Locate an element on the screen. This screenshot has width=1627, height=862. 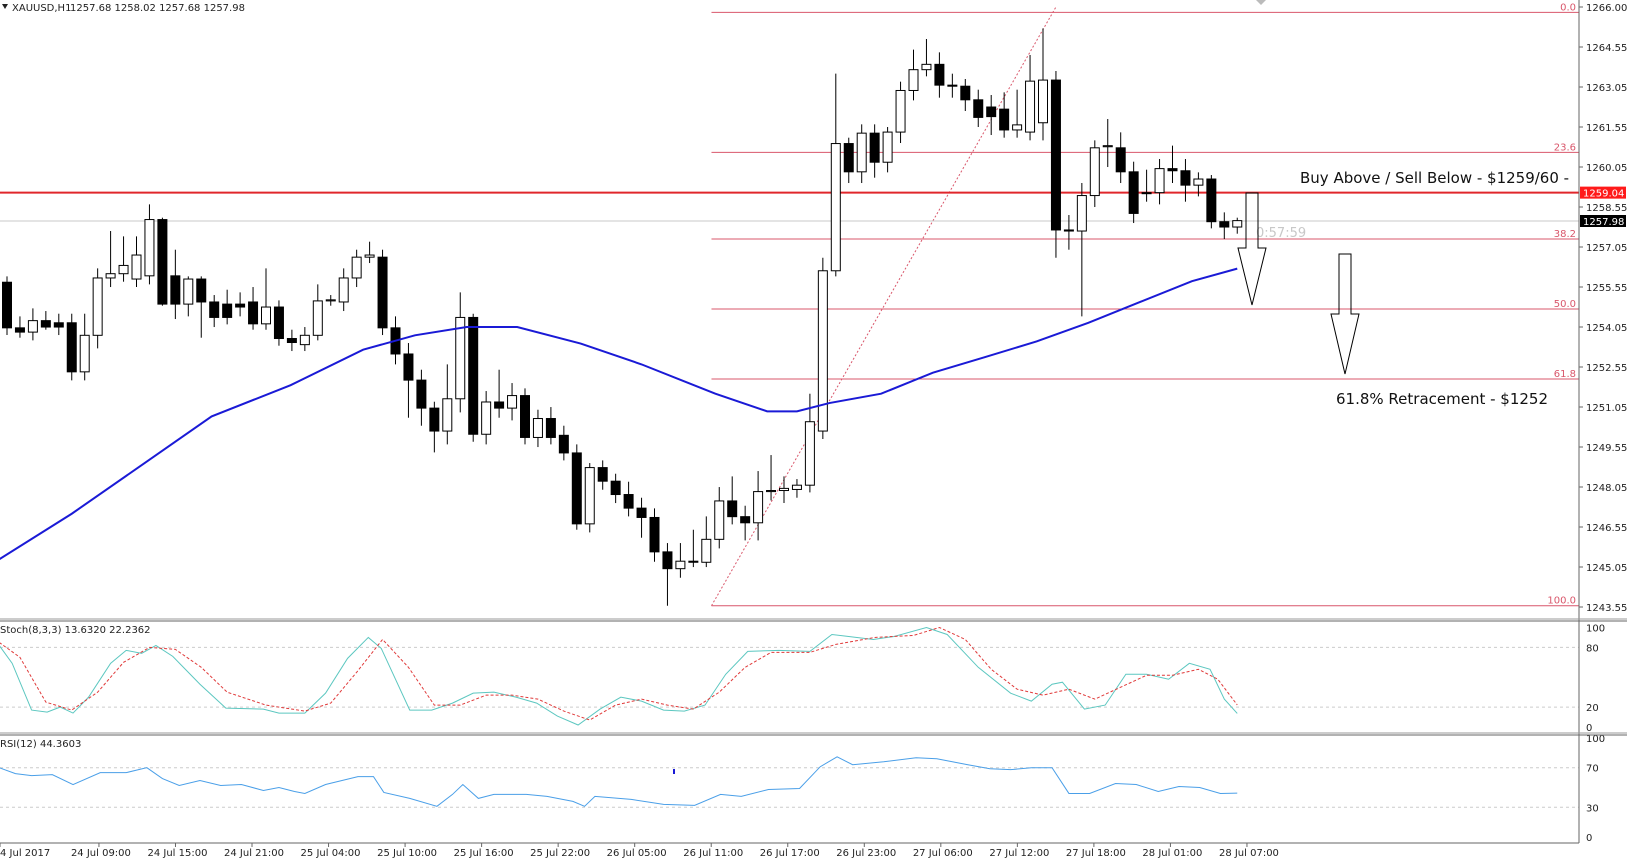
symbol-dropdown-icon is located at coordinates (5, 6).